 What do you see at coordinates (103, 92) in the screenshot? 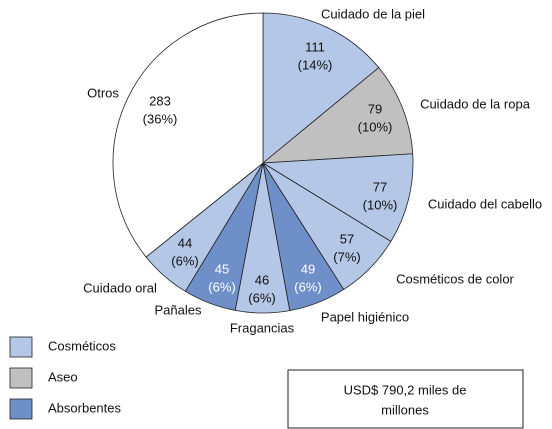
I see `category-label: Otros` at bounding box center [103, 92].